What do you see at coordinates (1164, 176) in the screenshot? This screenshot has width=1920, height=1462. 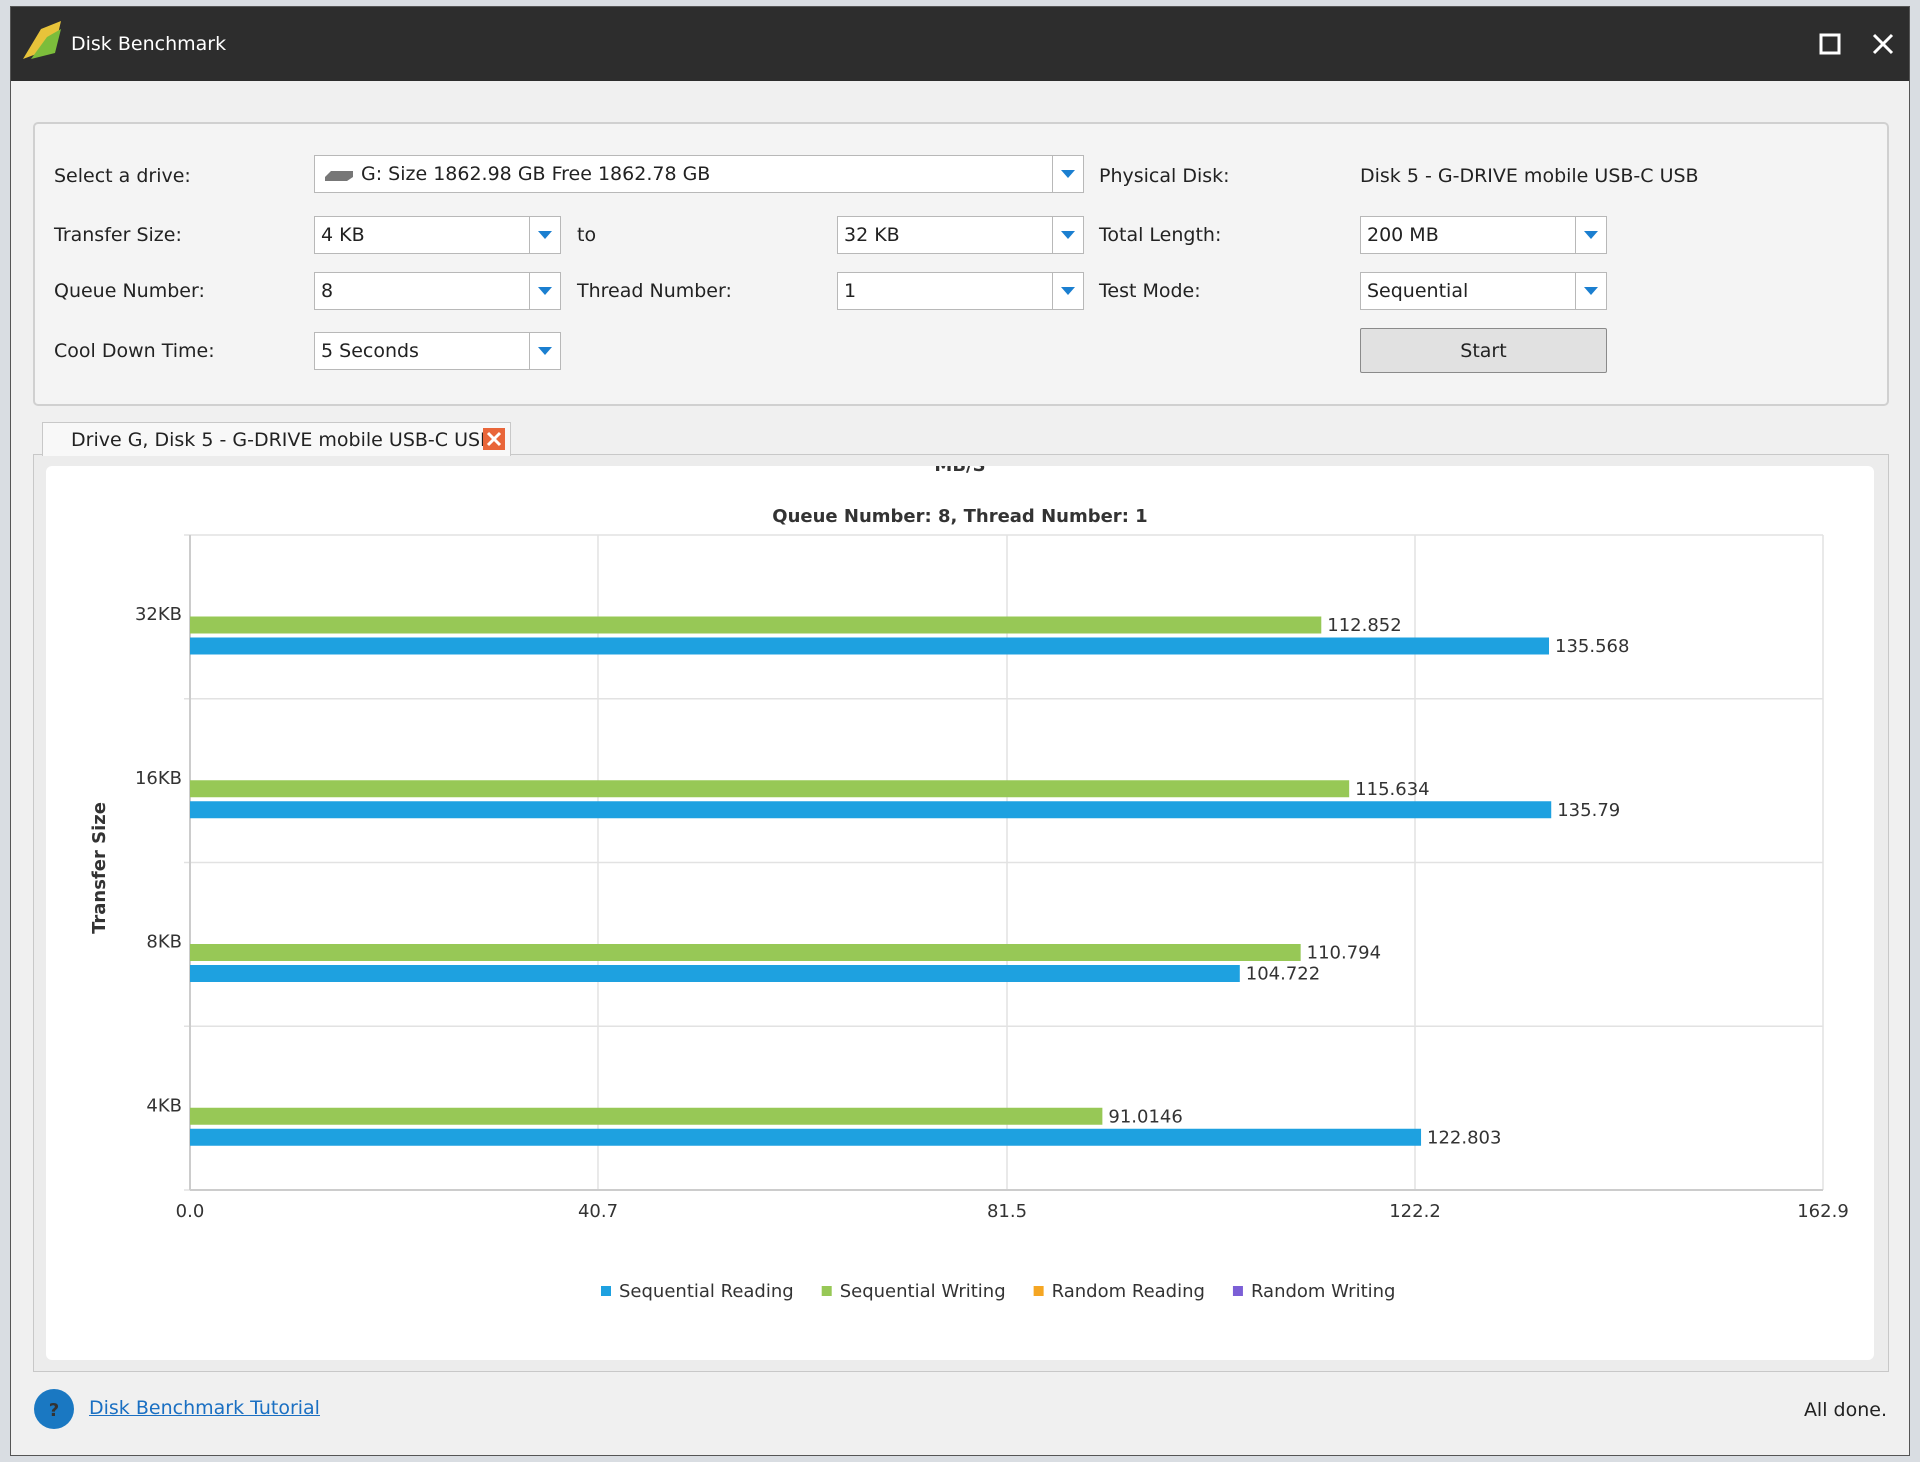 I see `label: Physical Disk:` at bounding box center [1164, 176].